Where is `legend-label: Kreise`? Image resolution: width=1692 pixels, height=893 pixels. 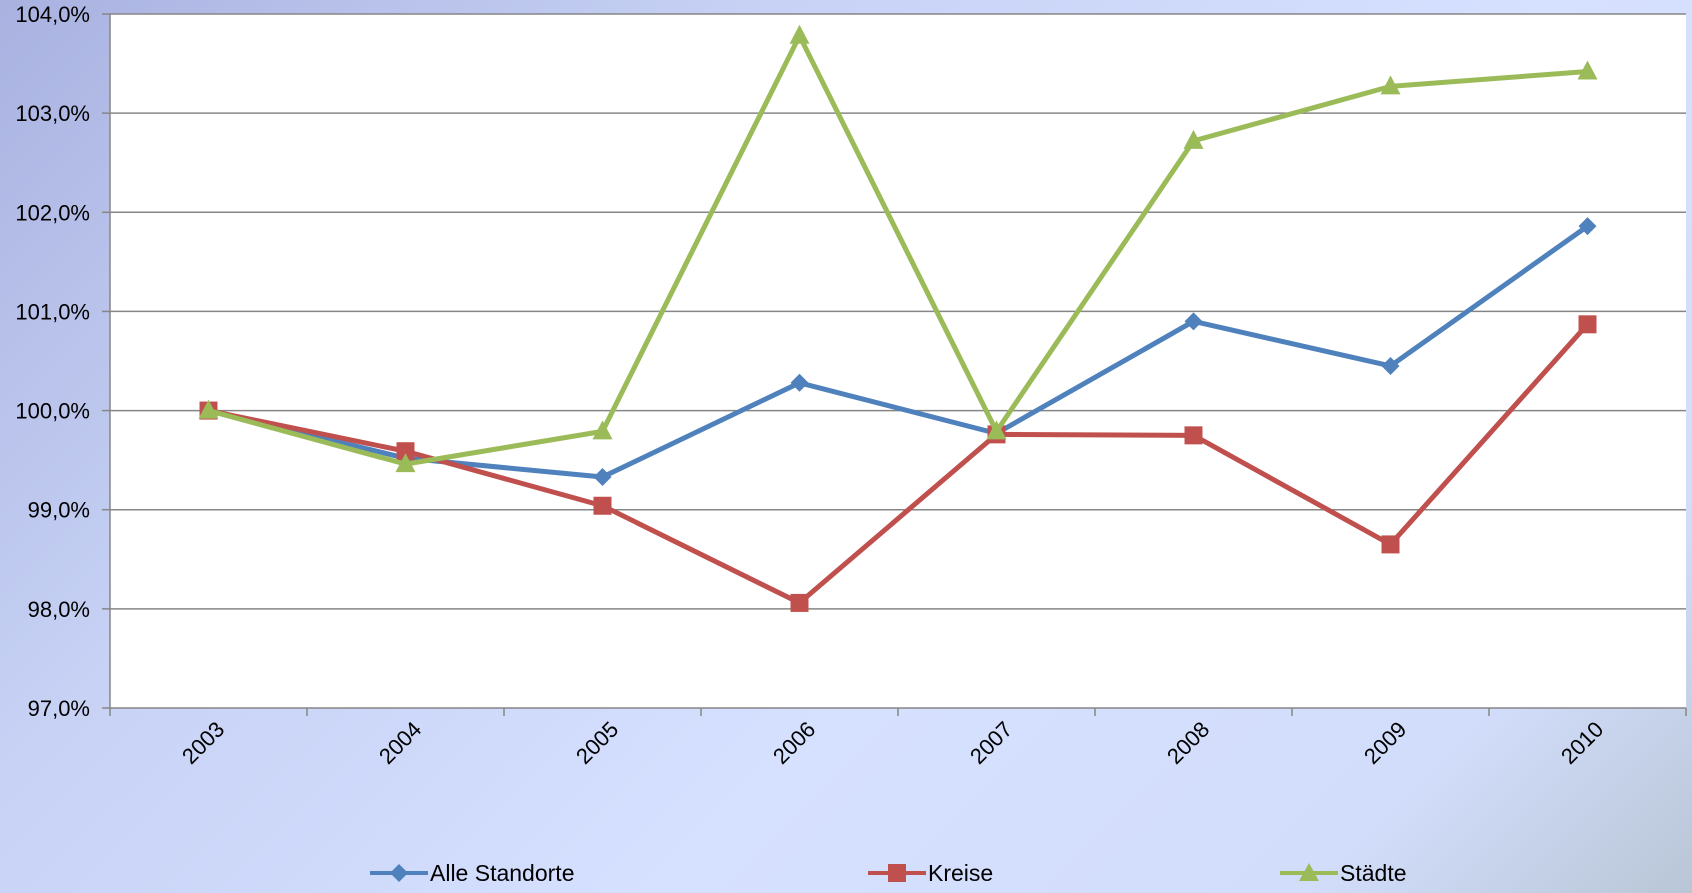 legend-label: Kreise is located at coordinates (961, 872).